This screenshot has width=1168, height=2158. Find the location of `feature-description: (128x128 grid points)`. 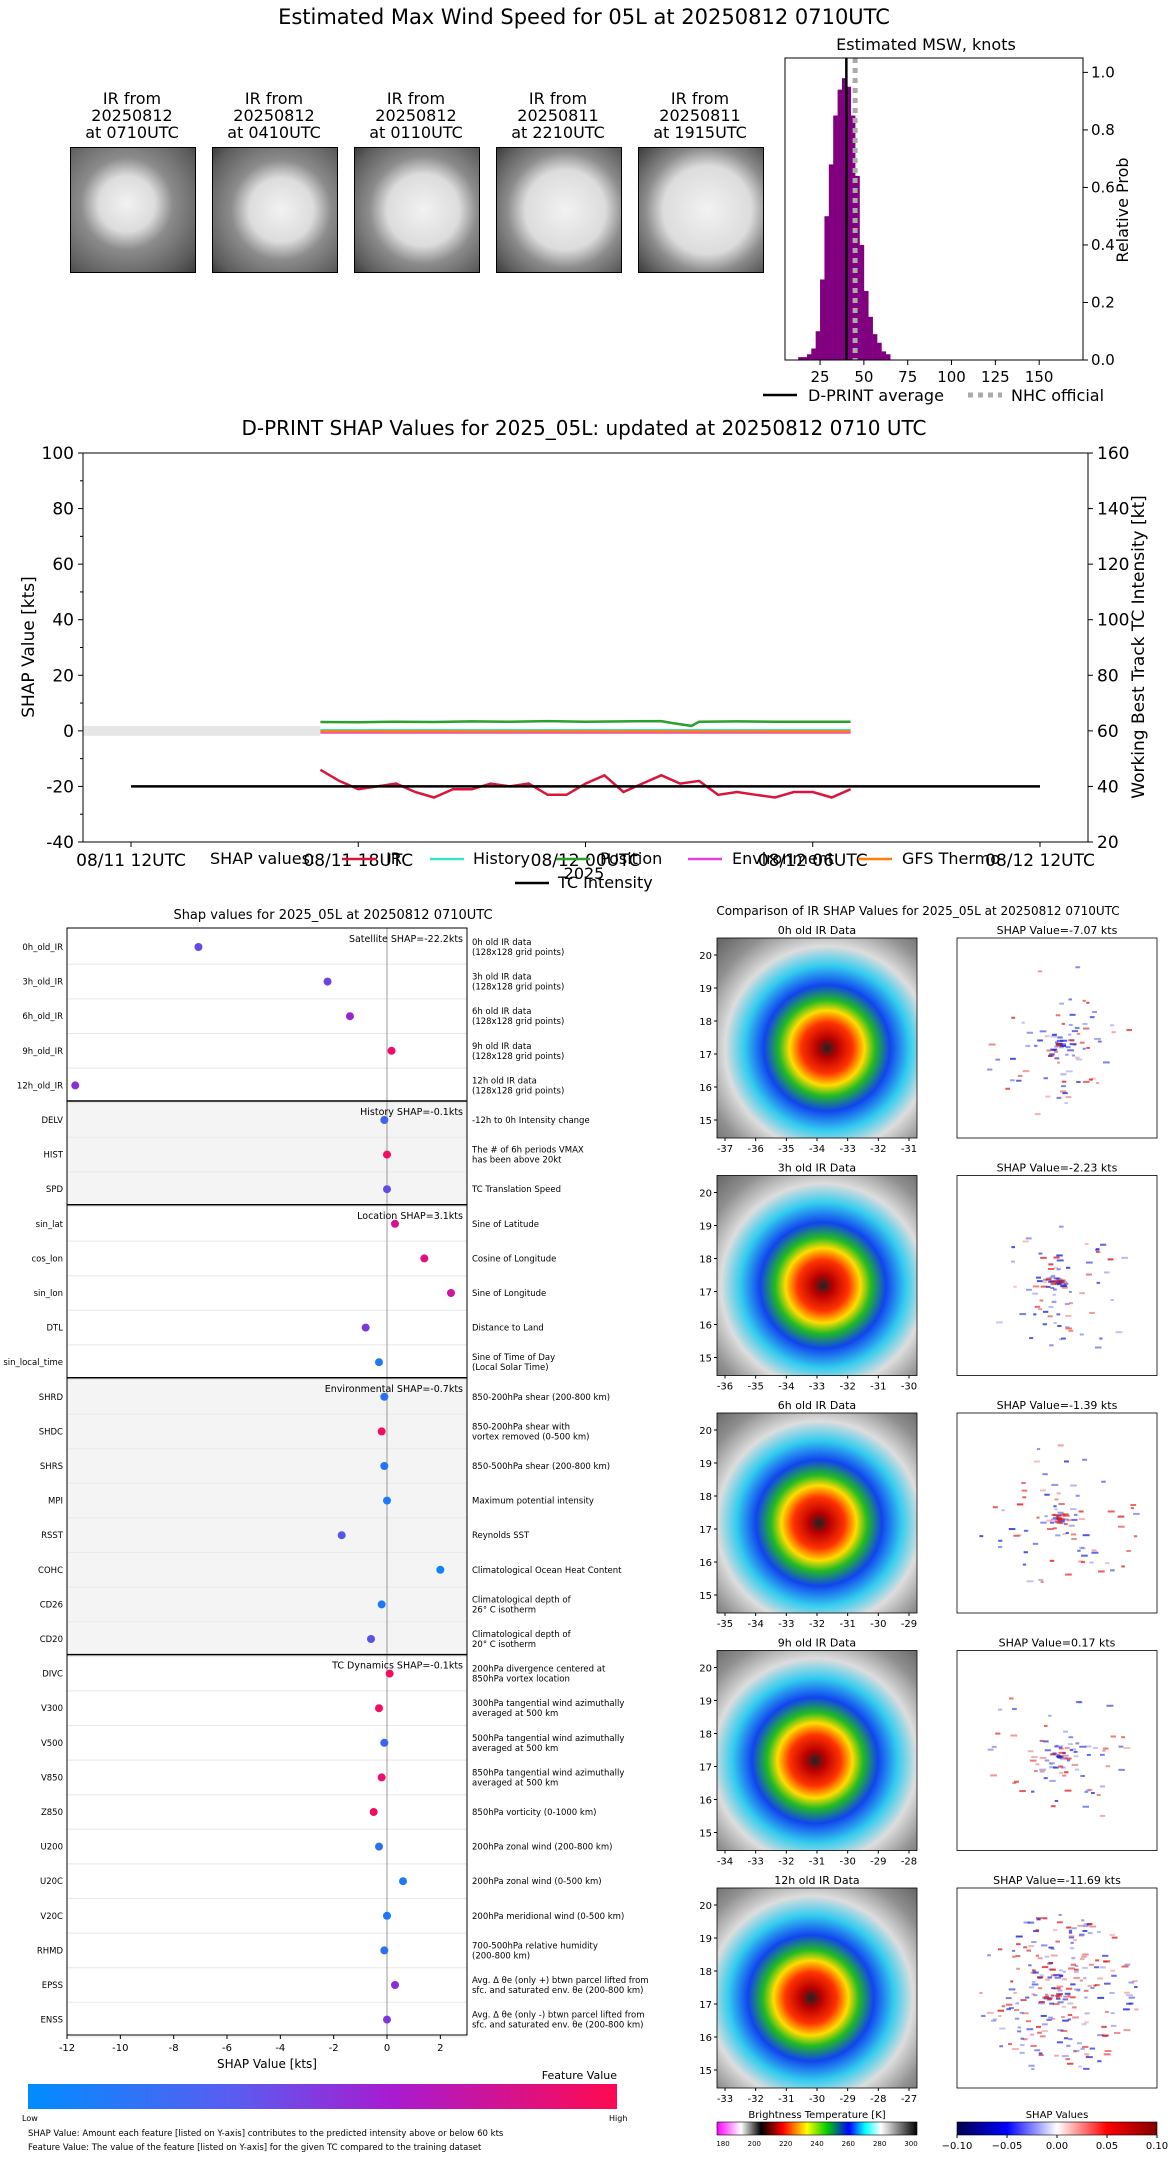

feature-description: (128x128 grid points) is located at coordinates (518, 953).